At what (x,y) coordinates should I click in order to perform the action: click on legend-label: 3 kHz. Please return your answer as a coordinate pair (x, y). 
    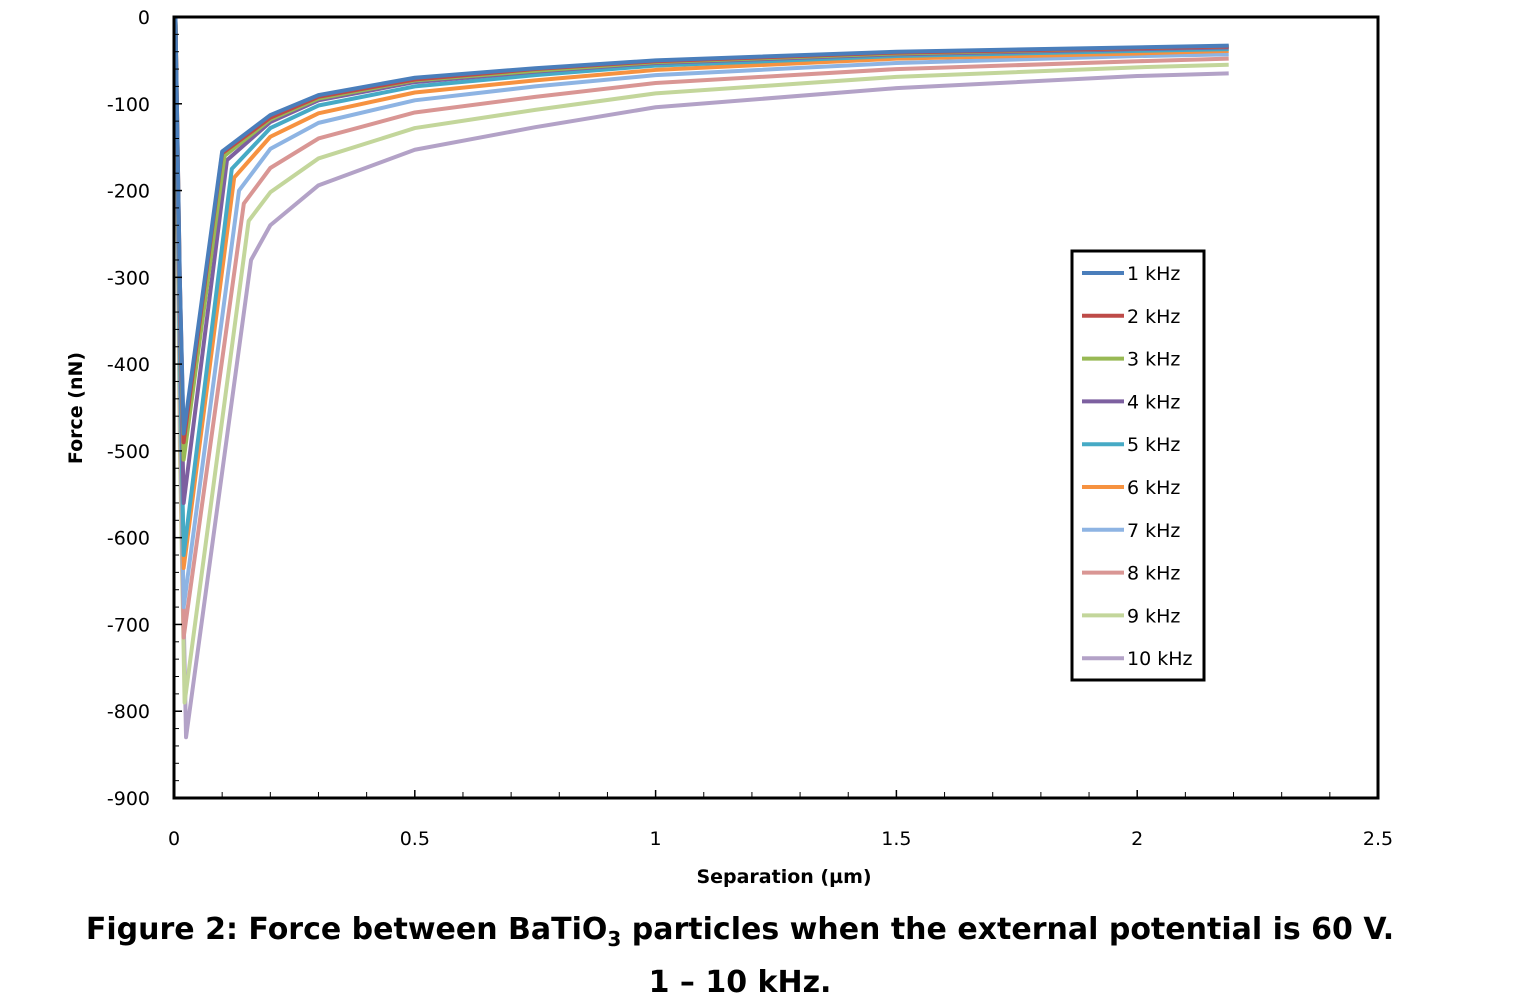
    Looking at the image, I should click on (1153, 360).